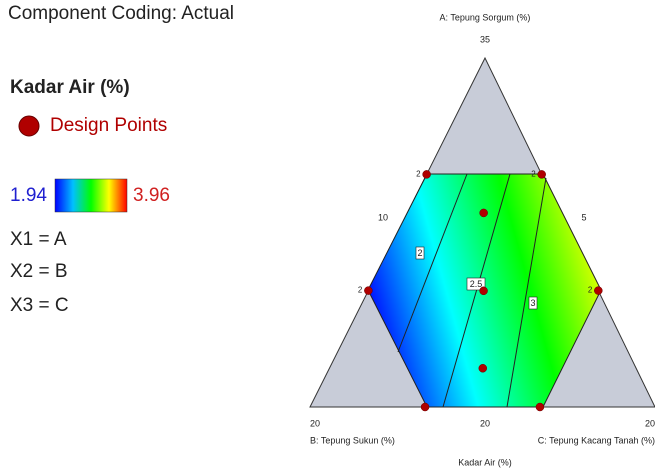 The width and height of the screenshot is (655, 470). I want to click on axis-label: C: Tepung Kacang Tanah (%), so click(596, 440).